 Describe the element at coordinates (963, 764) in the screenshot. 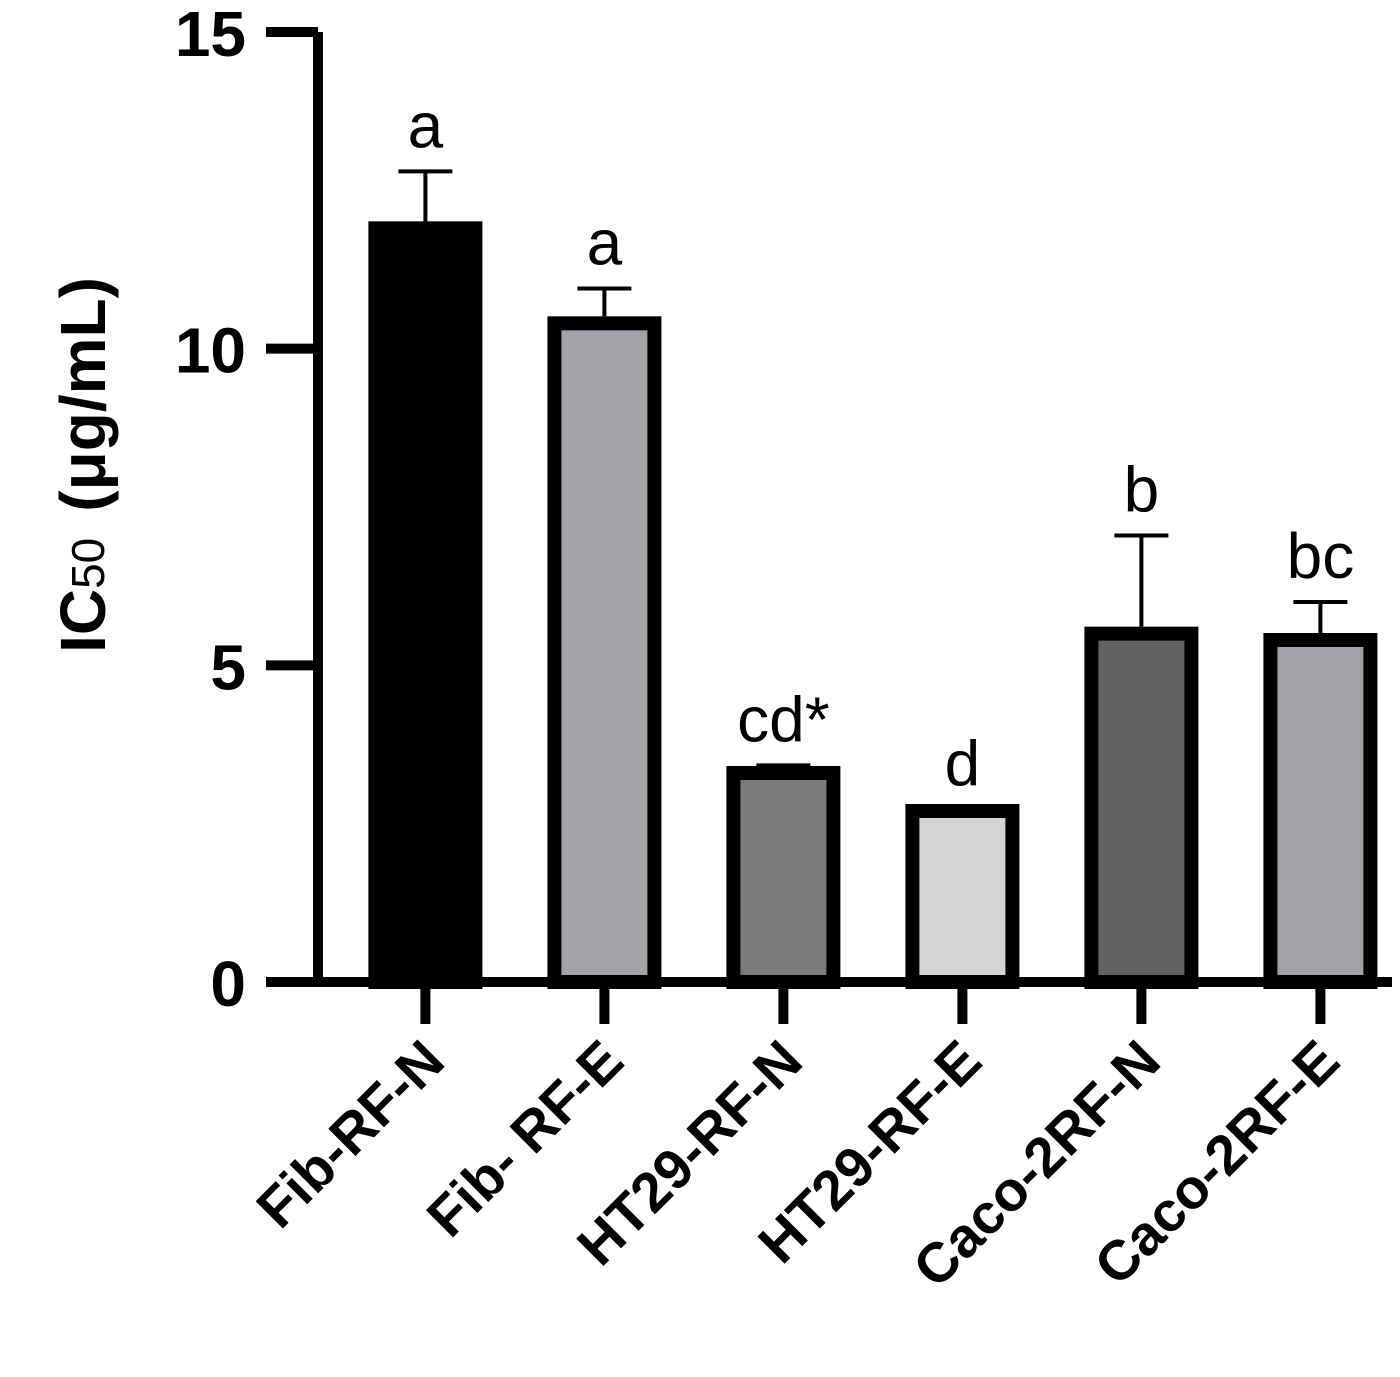

I see `significance-label-4: d` at that location.